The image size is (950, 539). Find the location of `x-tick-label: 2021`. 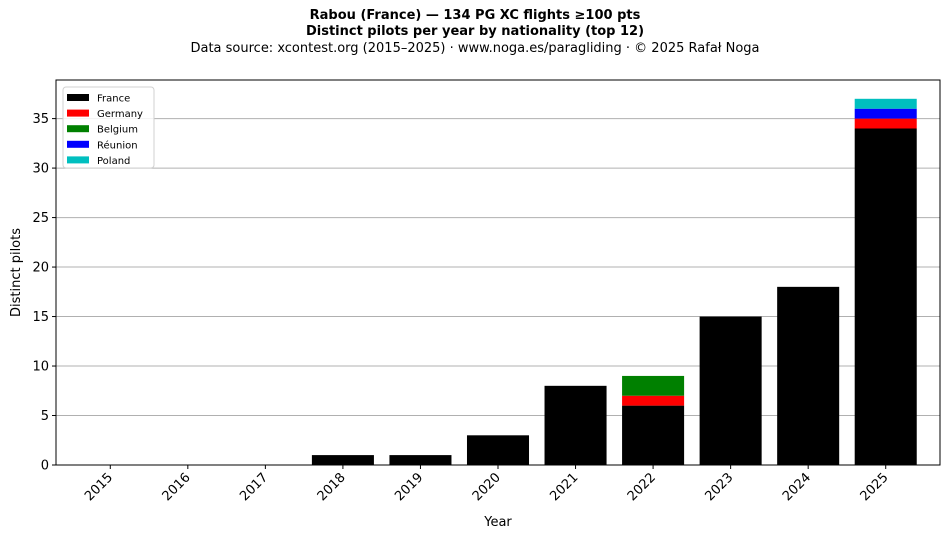

x-tick-label: 2021 is located at coordinates (564, 487).